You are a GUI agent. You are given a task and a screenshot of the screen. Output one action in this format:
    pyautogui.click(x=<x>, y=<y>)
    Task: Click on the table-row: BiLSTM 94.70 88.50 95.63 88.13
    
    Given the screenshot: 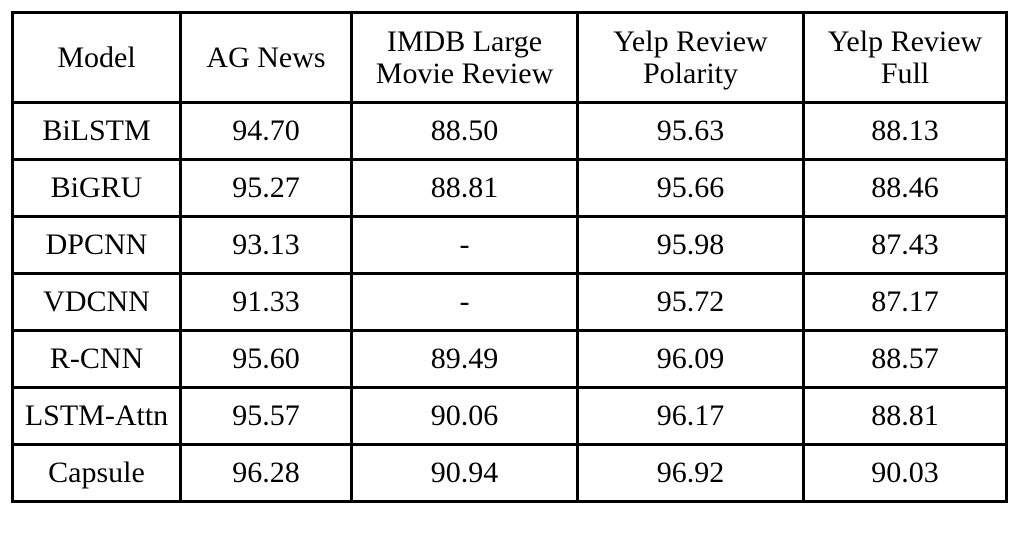 What is the action you would take?
    pyautogui.click(x=509, y=131)
    